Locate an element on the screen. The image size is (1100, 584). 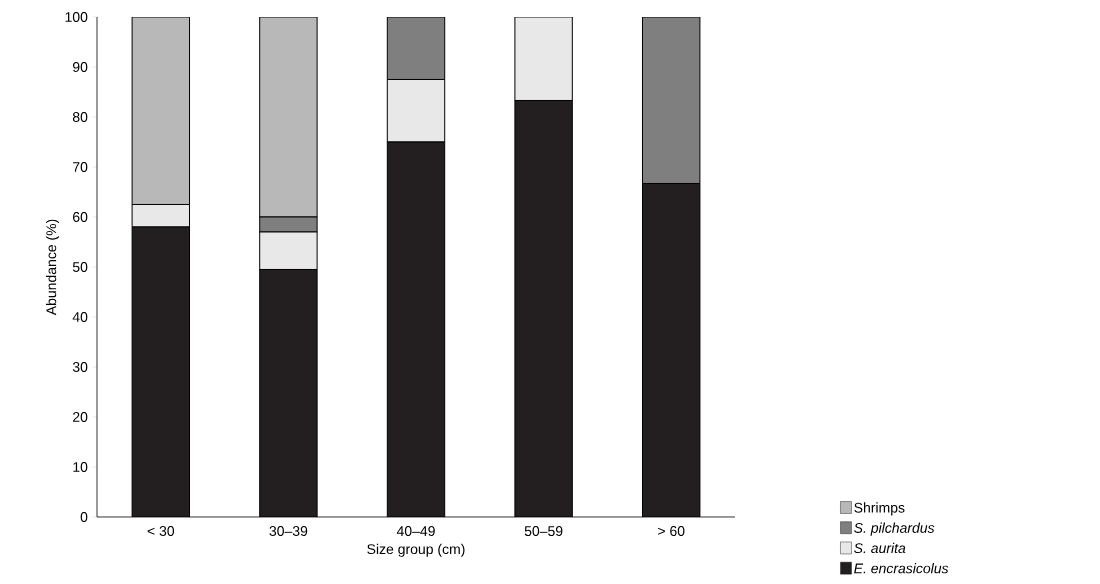
y-tick-label: 90 is located at coordinates (80, 67).